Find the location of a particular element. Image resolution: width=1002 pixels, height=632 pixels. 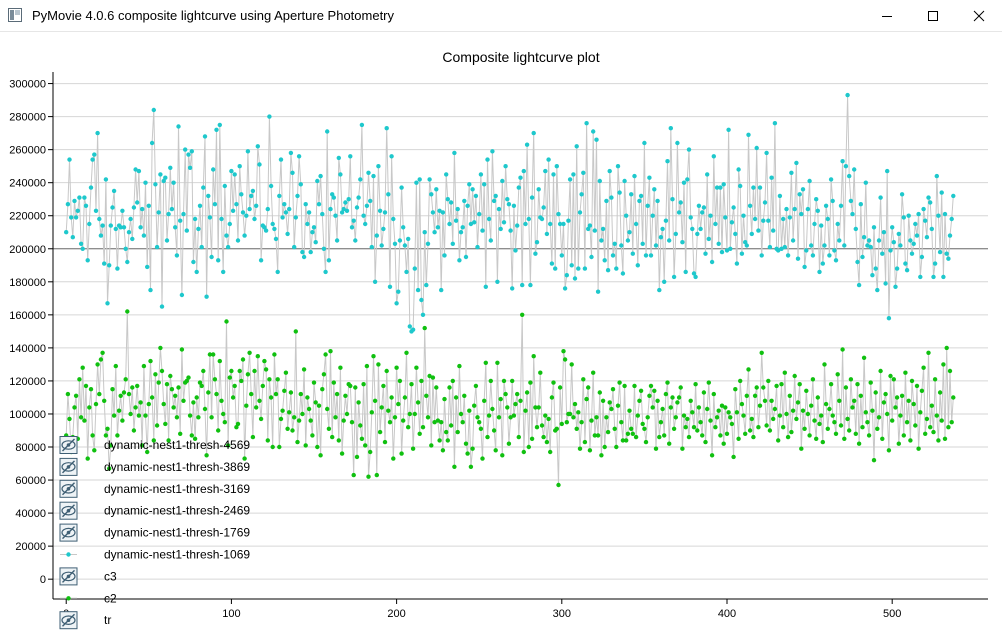

legend-item: c2 is located at coordinates (88, 598).